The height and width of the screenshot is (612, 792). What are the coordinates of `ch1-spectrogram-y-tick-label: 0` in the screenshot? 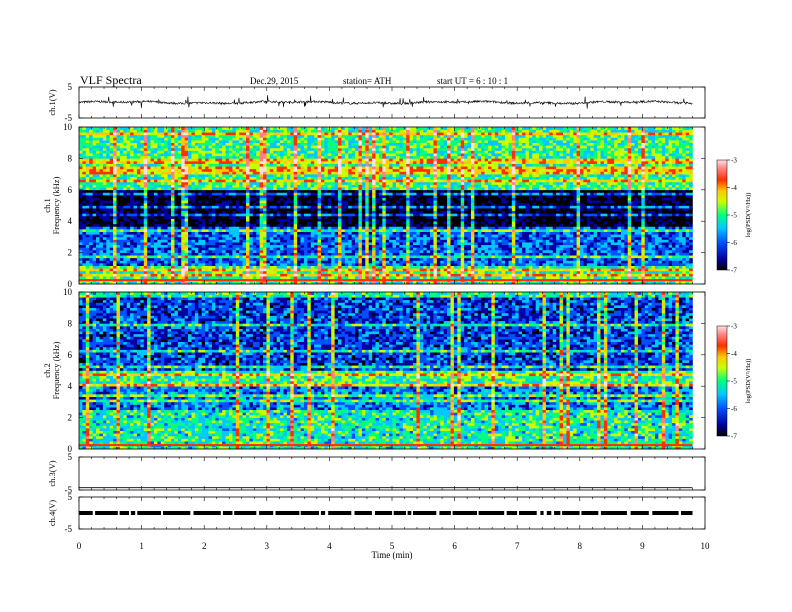 It's located at (70, 284).